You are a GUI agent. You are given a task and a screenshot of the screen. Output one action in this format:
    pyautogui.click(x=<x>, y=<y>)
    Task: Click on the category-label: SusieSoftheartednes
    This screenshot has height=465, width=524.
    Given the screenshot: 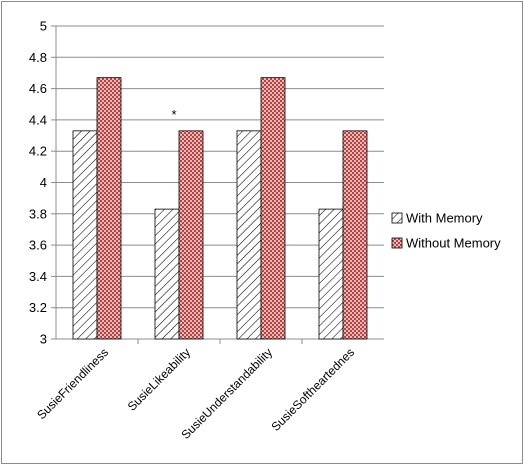 What is the action you would take?
    pyautogui.click(x=312, y=389)
    